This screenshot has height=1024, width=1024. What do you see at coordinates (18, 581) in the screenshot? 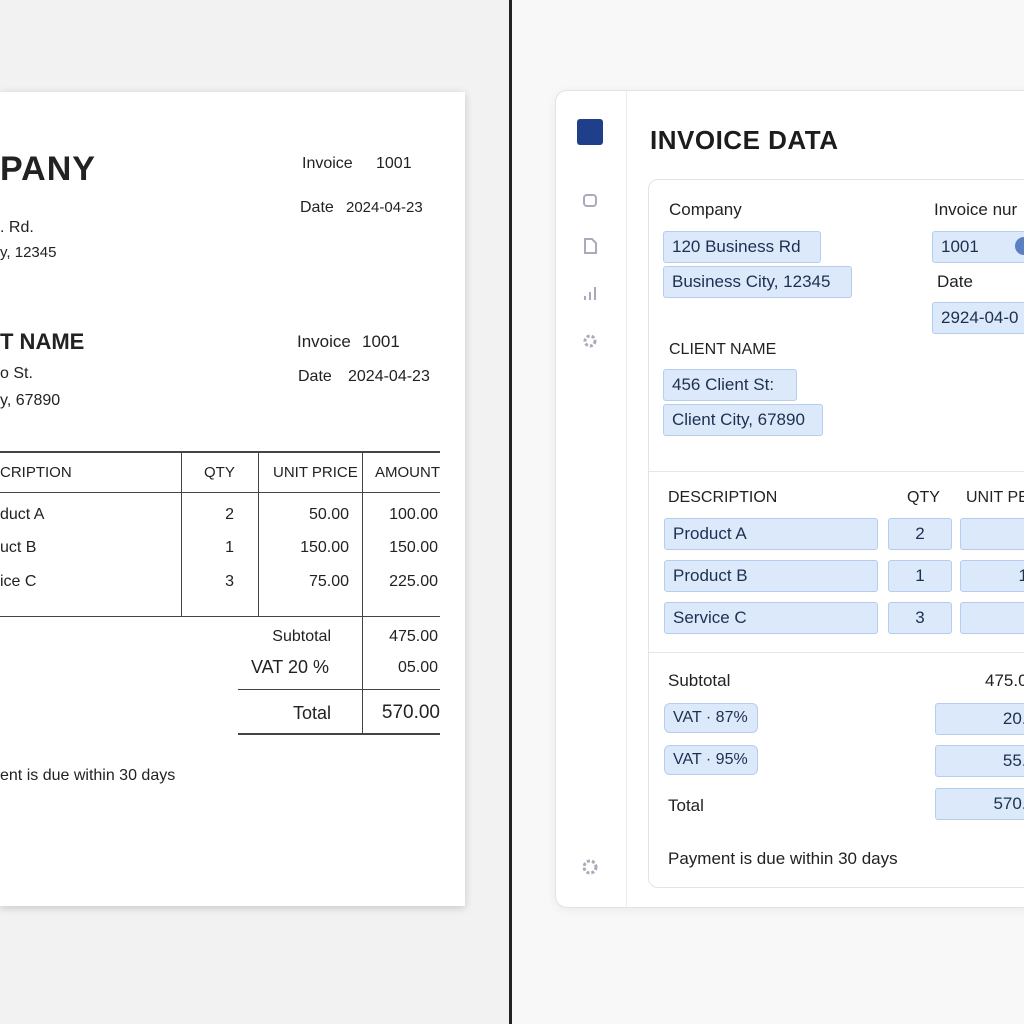
I see `cell: ice C` at bounding box center [18, 581].